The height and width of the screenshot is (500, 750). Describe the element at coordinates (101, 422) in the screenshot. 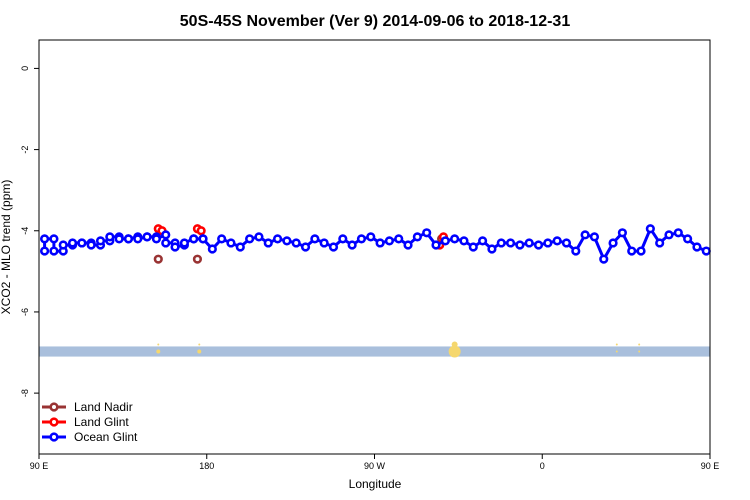

I see `legend-label: Land Glint` at that location.